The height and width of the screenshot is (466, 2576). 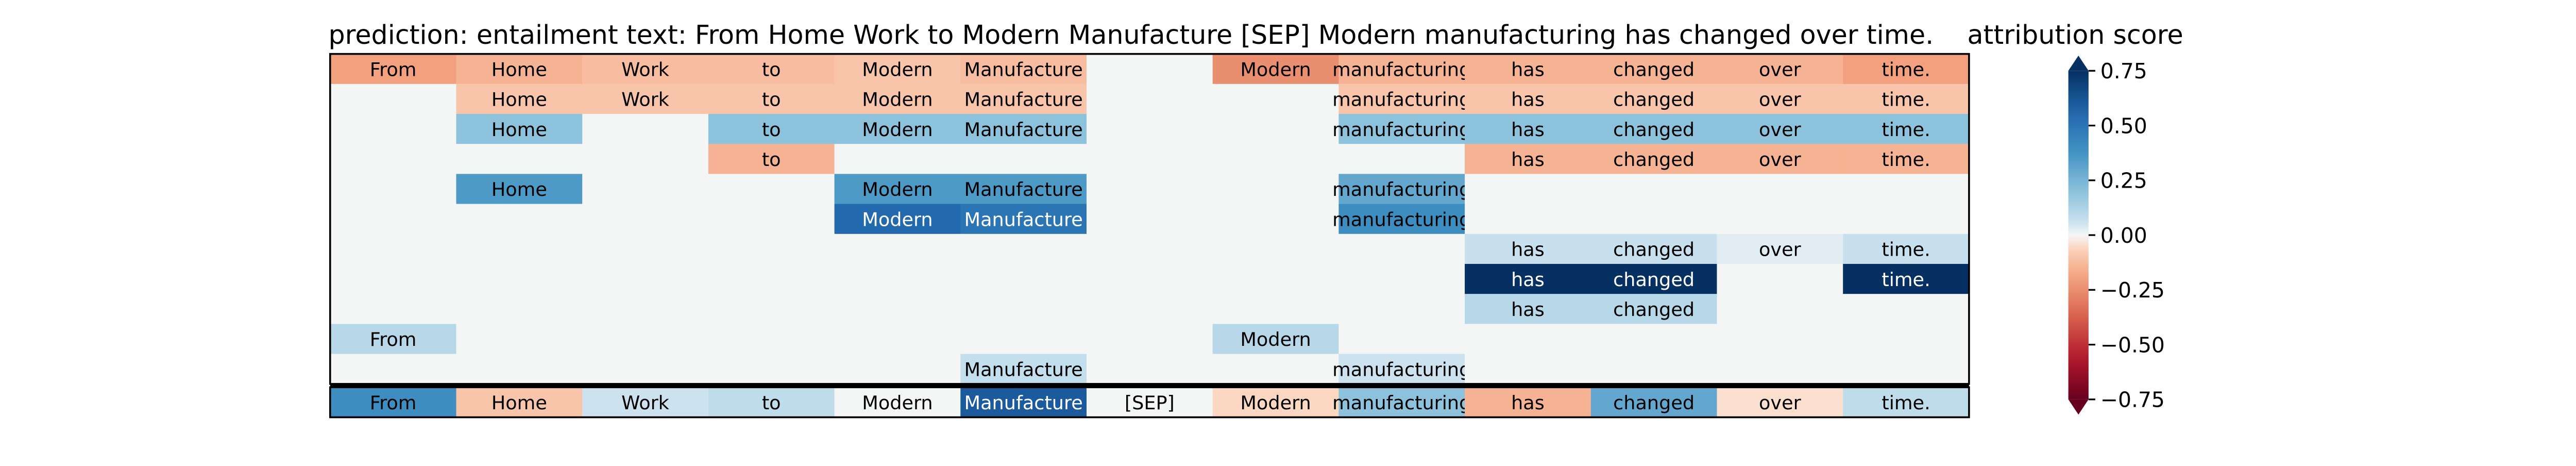 What do you see at coordinates (1906, 339) in the screenshot?
I see `heatmap-cell-r9-c12` at bounding box center [1906, 339].